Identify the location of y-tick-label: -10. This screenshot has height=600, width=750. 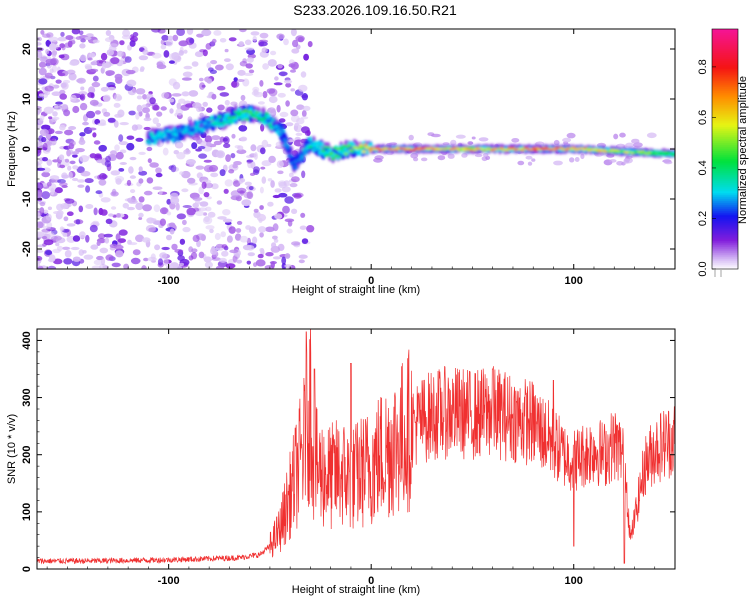
(27, 199).